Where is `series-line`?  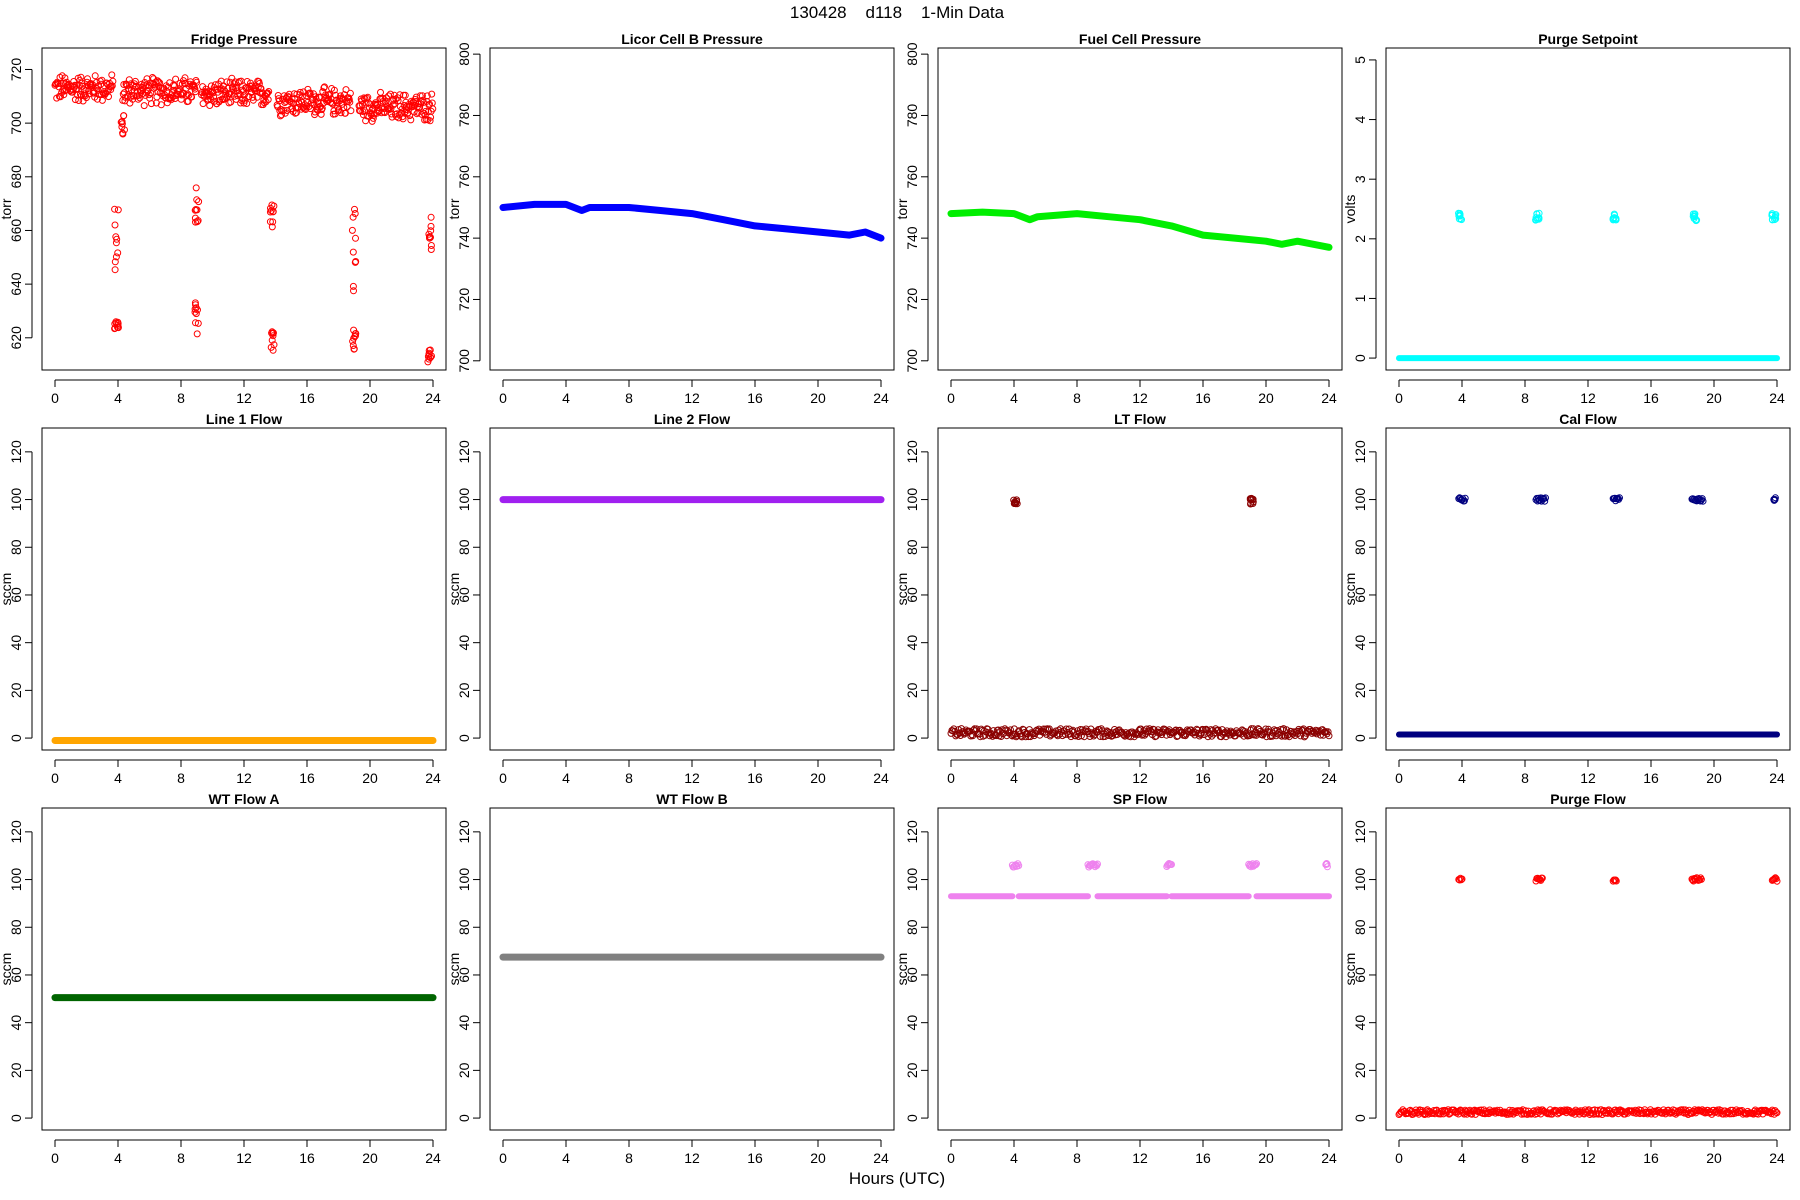
series-line is located at coordinates (1140, 229).